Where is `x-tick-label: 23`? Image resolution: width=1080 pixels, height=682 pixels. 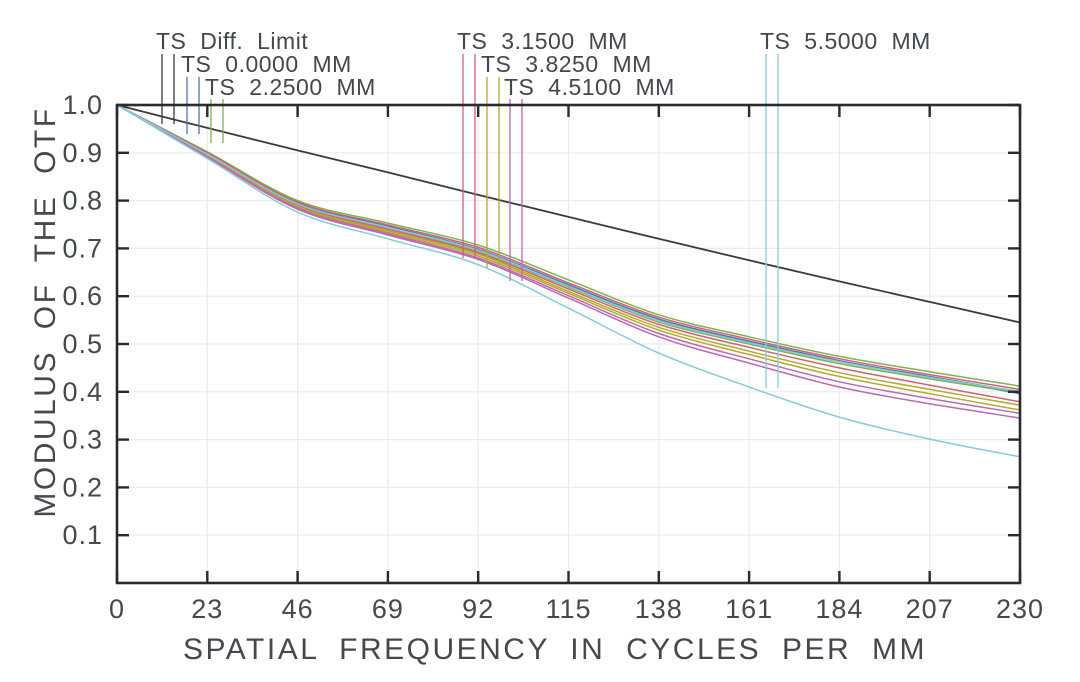 x-tick-label: 23 is located at coordinates (207, 609).